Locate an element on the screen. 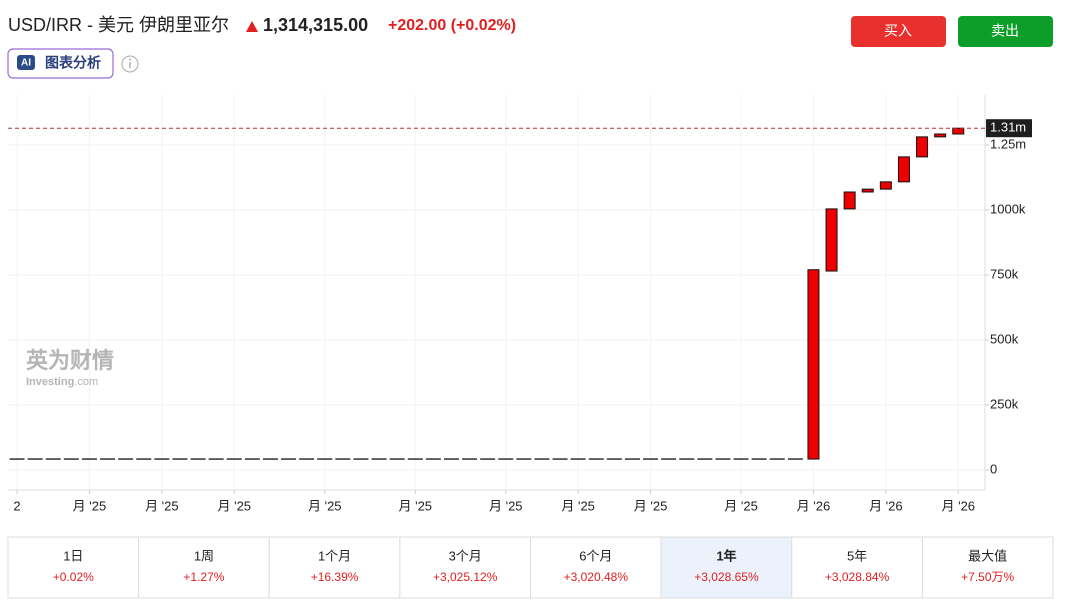 This screenshot has width=1080, height=603. sell-button: 卖出 is located at coordinates (1005, 31).